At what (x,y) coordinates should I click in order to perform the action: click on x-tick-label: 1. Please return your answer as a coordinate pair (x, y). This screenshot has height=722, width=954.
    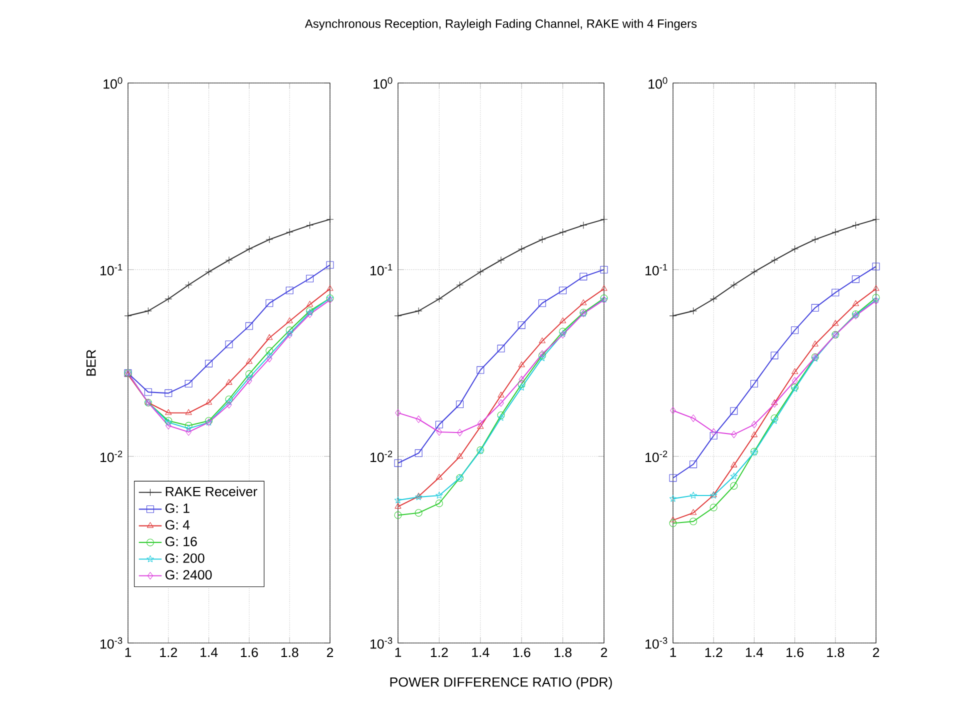
    Looking at the image, I should click on (398, 652).